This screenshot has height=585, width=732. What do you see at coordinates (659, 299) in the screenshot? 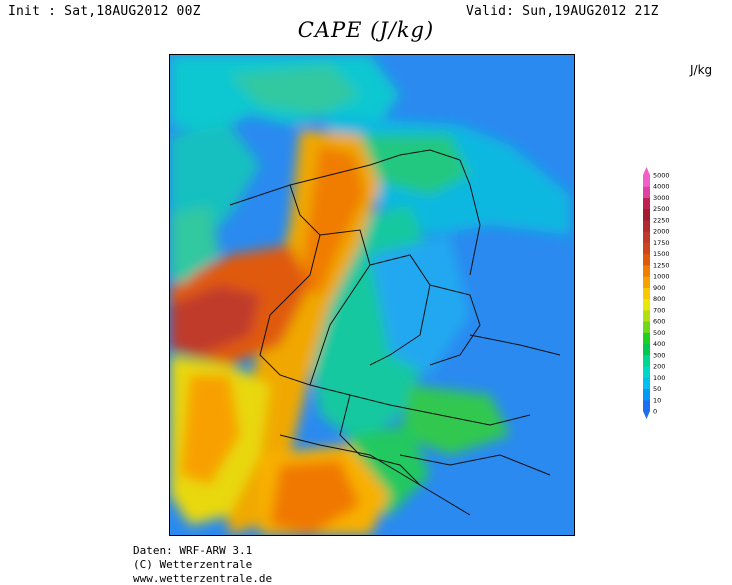
I see `legend-tick-label: 800` at bounding box center [659, 299].